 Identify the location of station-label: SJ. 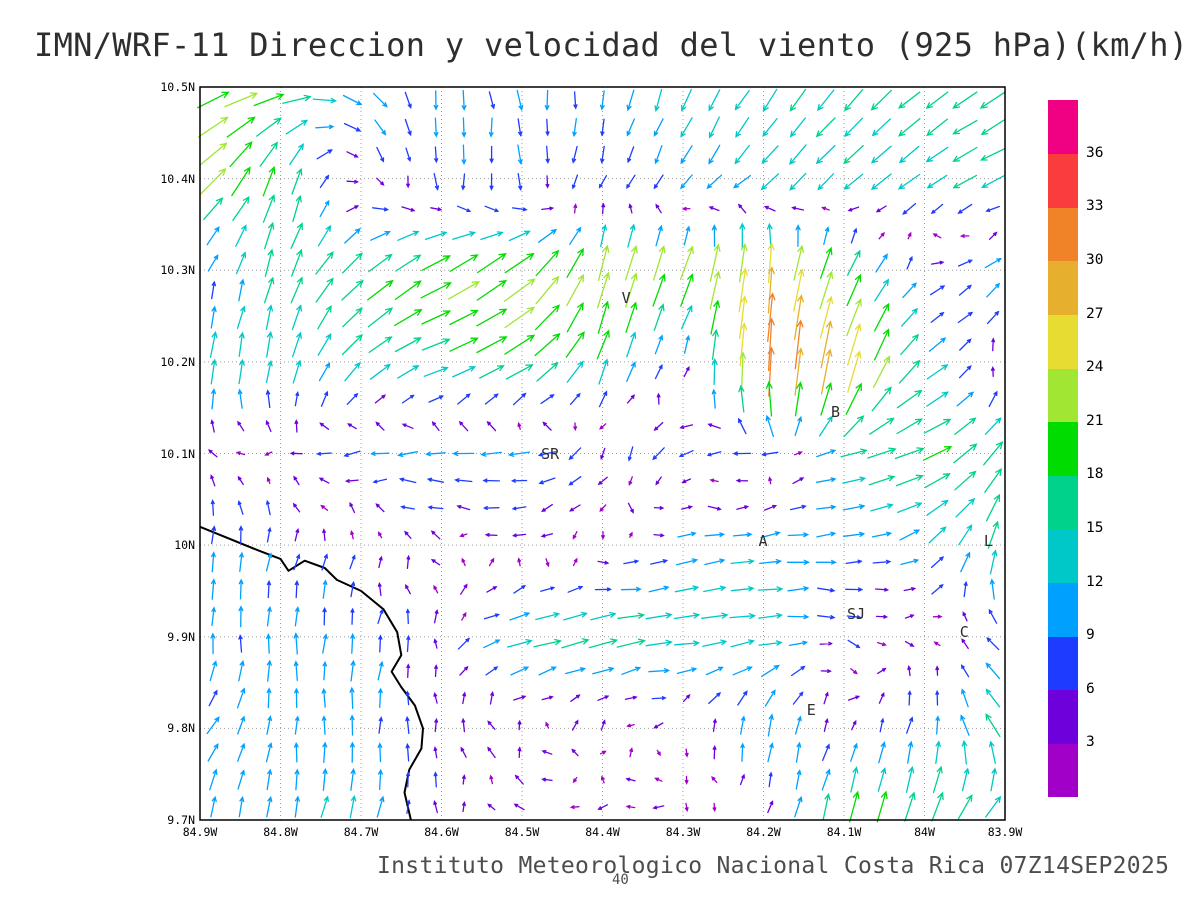
(856, 613).